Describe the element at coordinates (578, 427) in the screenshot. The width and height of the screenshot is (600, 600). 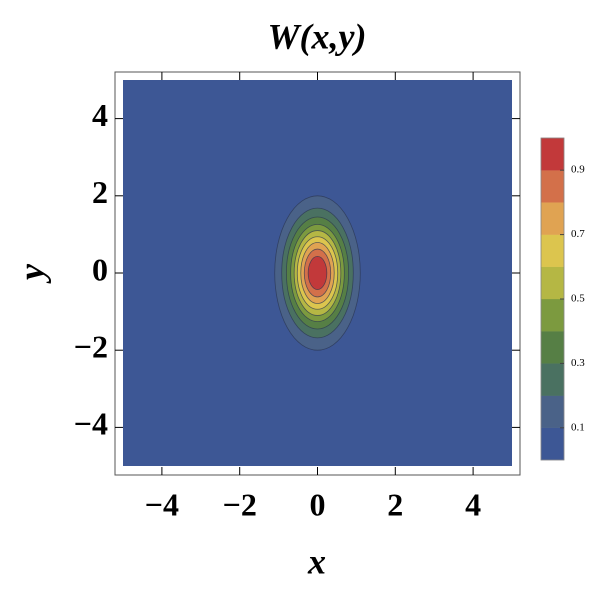
I see `colorbar-tick-label: 0.1` at that location.